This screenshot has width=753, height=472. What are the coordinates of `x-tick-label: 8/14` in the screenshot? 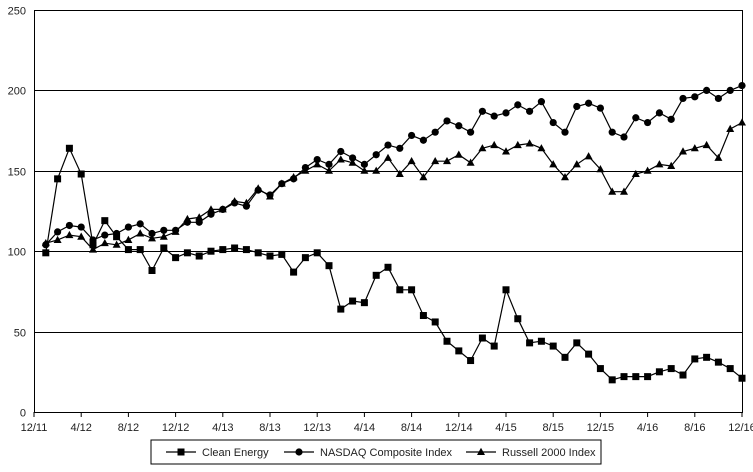 It's located at (411, 428).